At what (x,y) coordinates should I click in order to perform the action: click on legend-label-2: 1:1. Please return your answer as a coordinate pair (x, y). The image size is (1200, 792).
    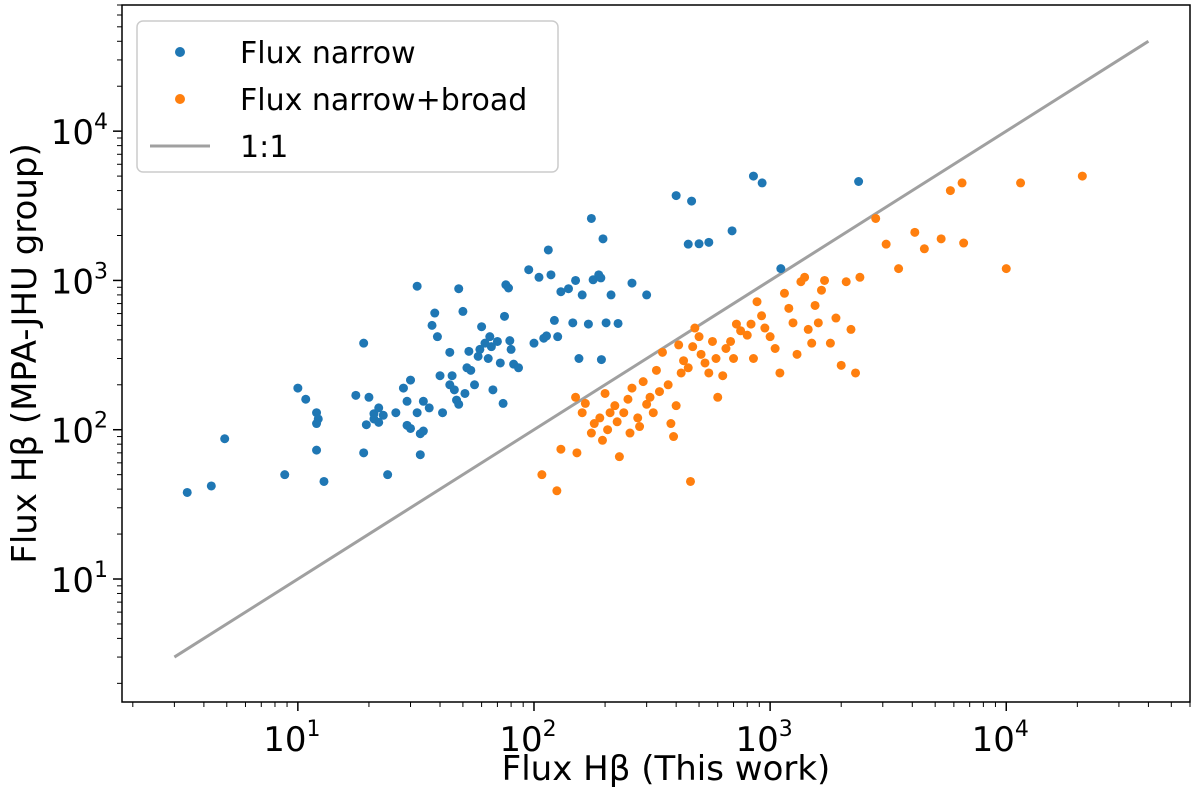
    Looking at the image, I should click on (264, 147).